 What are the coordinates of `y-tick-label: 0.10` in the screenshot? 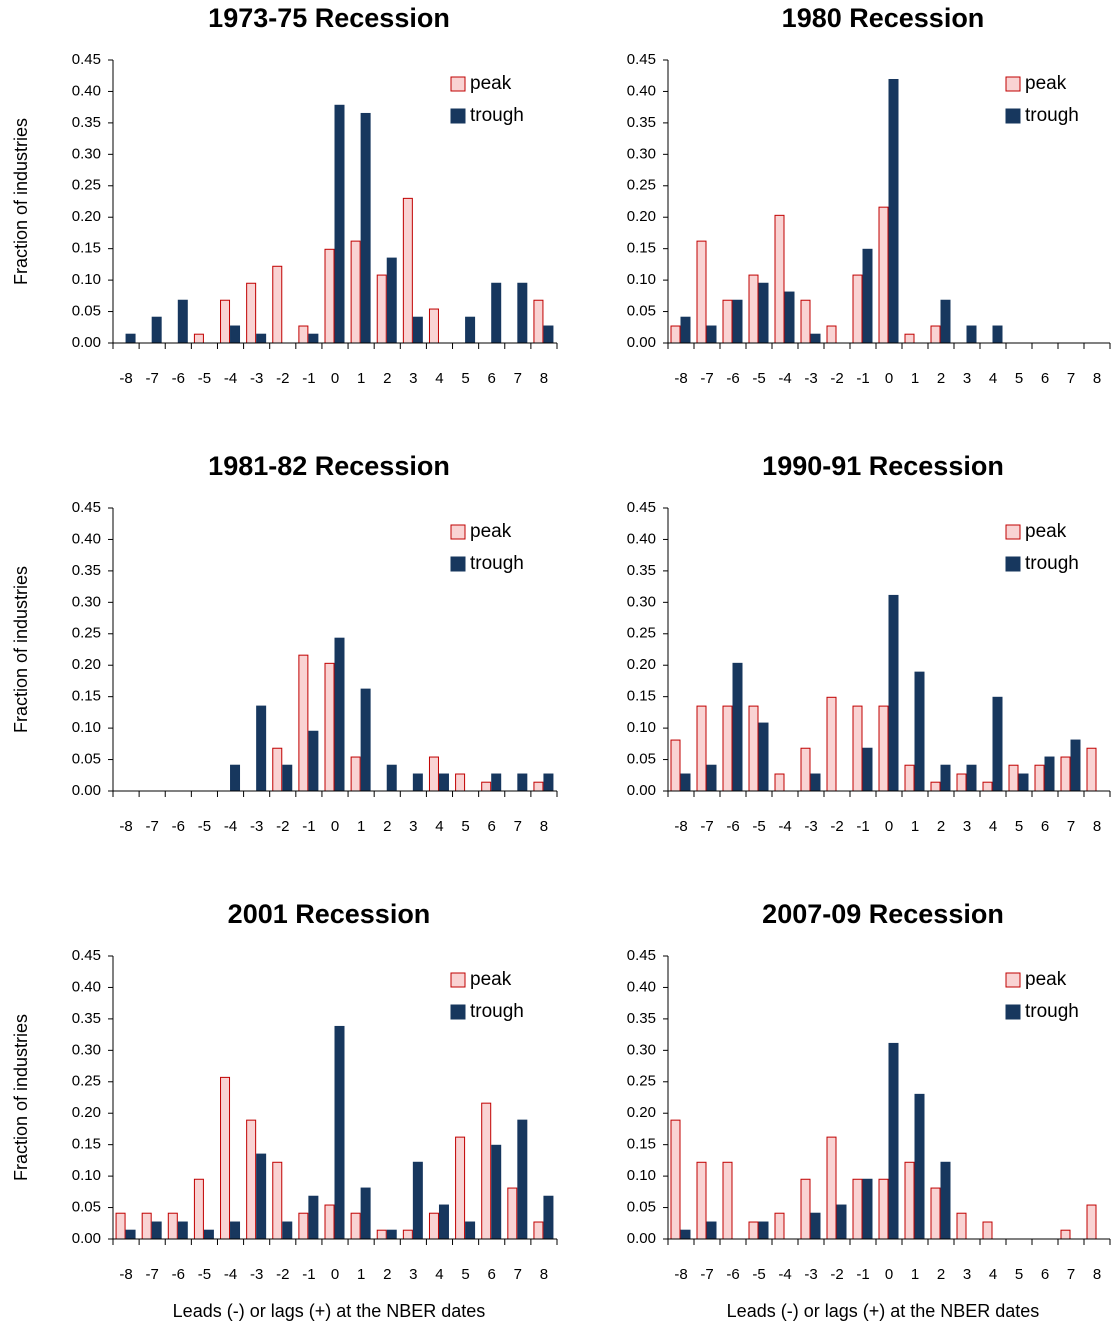 It's located at (86, 279).